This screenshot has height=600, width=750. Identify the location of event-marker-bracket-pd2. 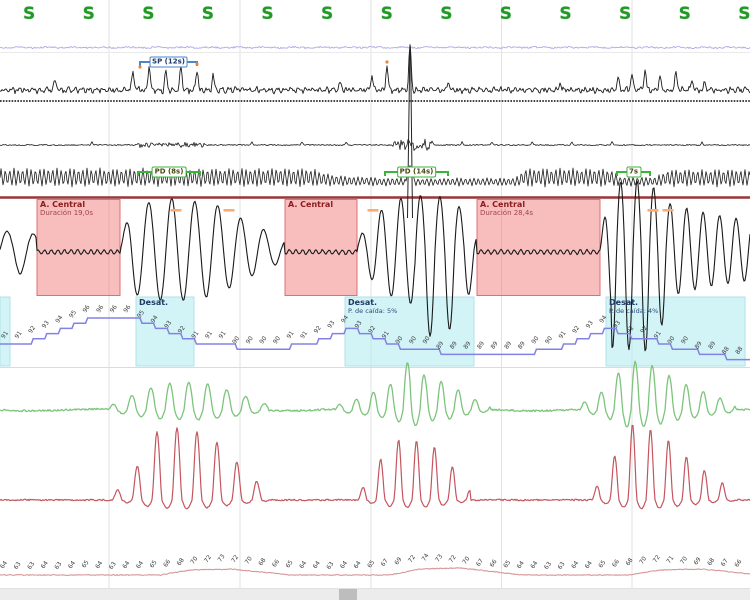
(416, 173).